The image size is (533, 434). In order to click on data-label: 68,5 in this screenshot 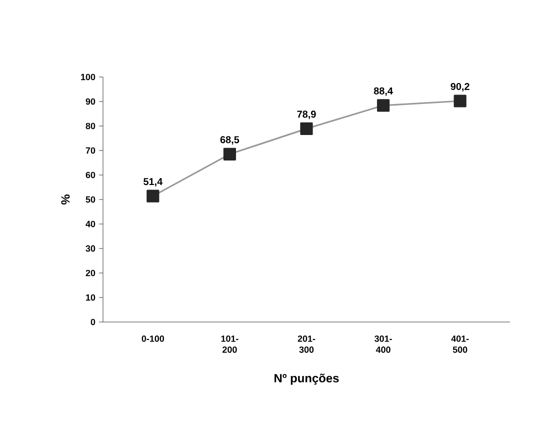, I will do `click(230, 140)`.